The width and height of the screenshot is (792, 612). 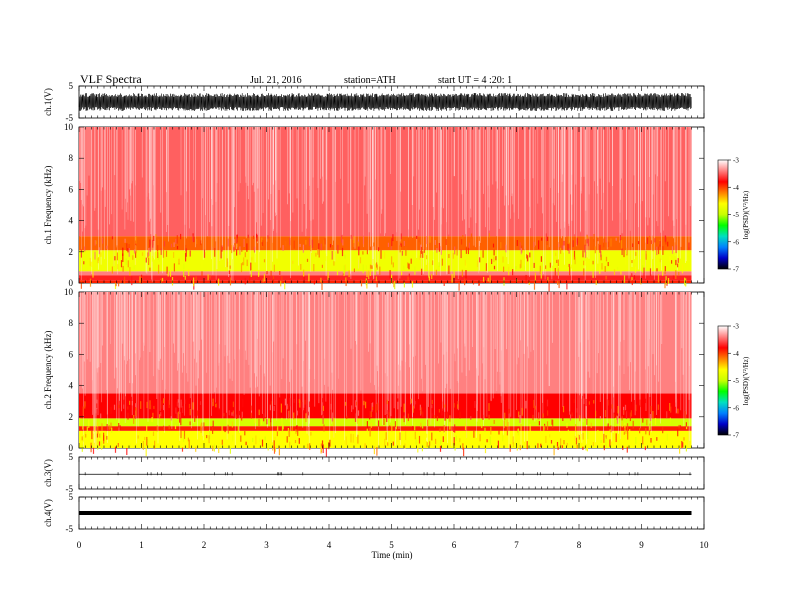 I want to click on ch4-waveform-ytick-label: -5, so click(x=70, y=529).